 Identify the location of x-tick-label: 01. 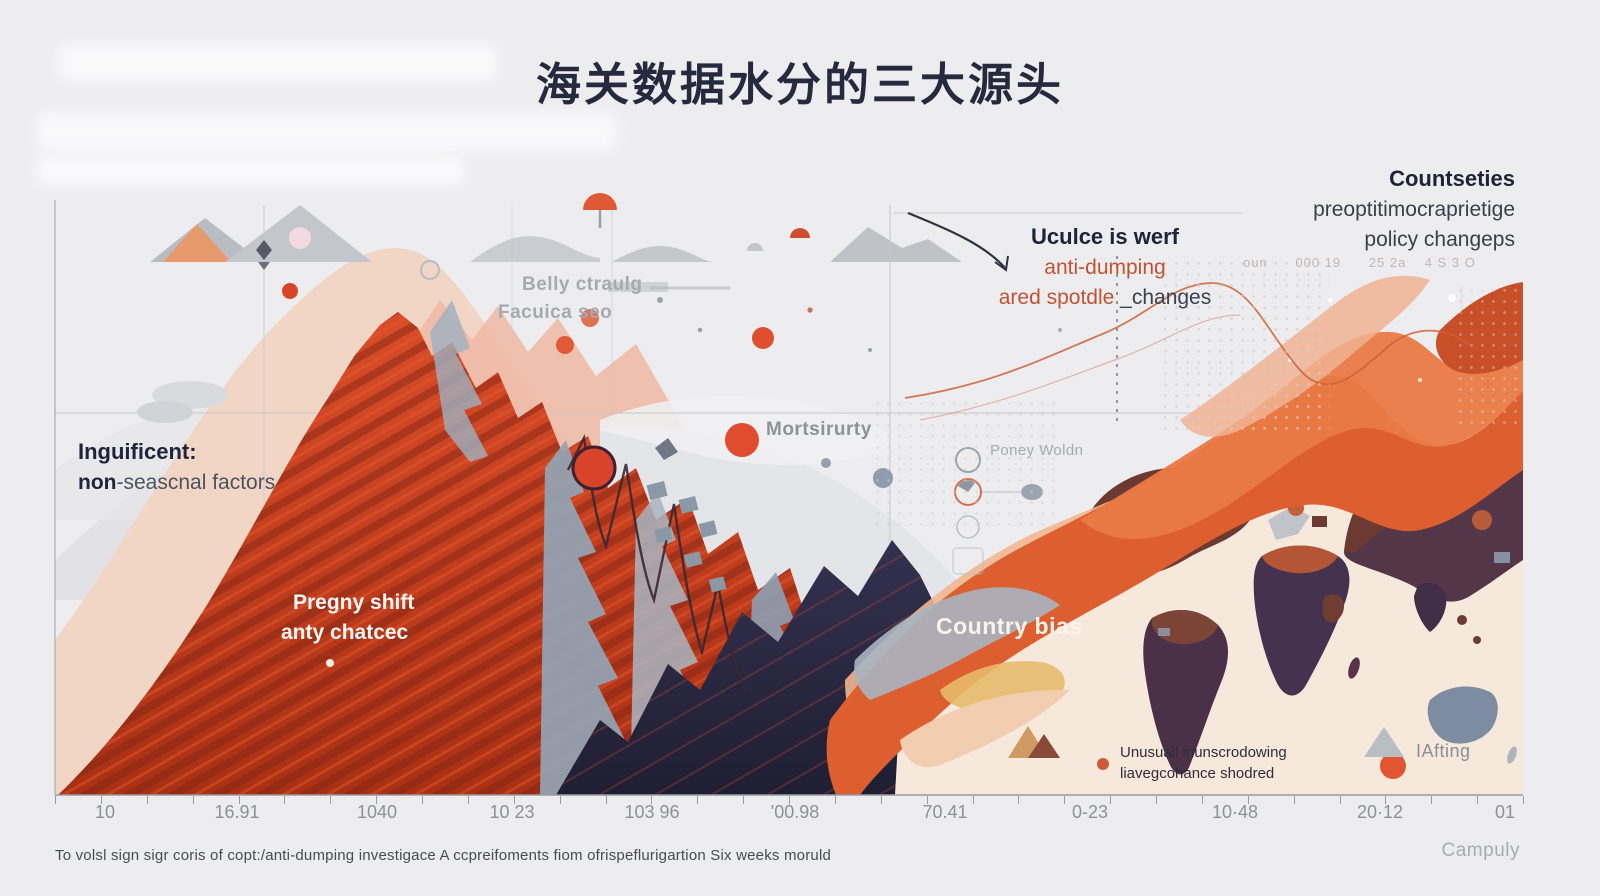
(1505, 812).